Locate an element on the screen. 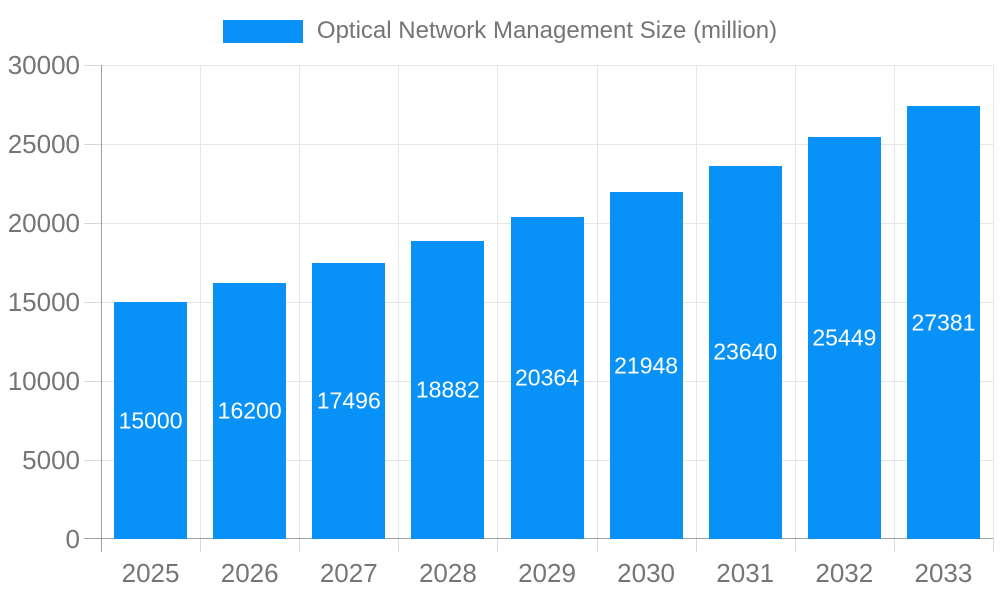 This screenshot has width=1000, height=600. bar: 15000 is located at coordinates (151, 420).